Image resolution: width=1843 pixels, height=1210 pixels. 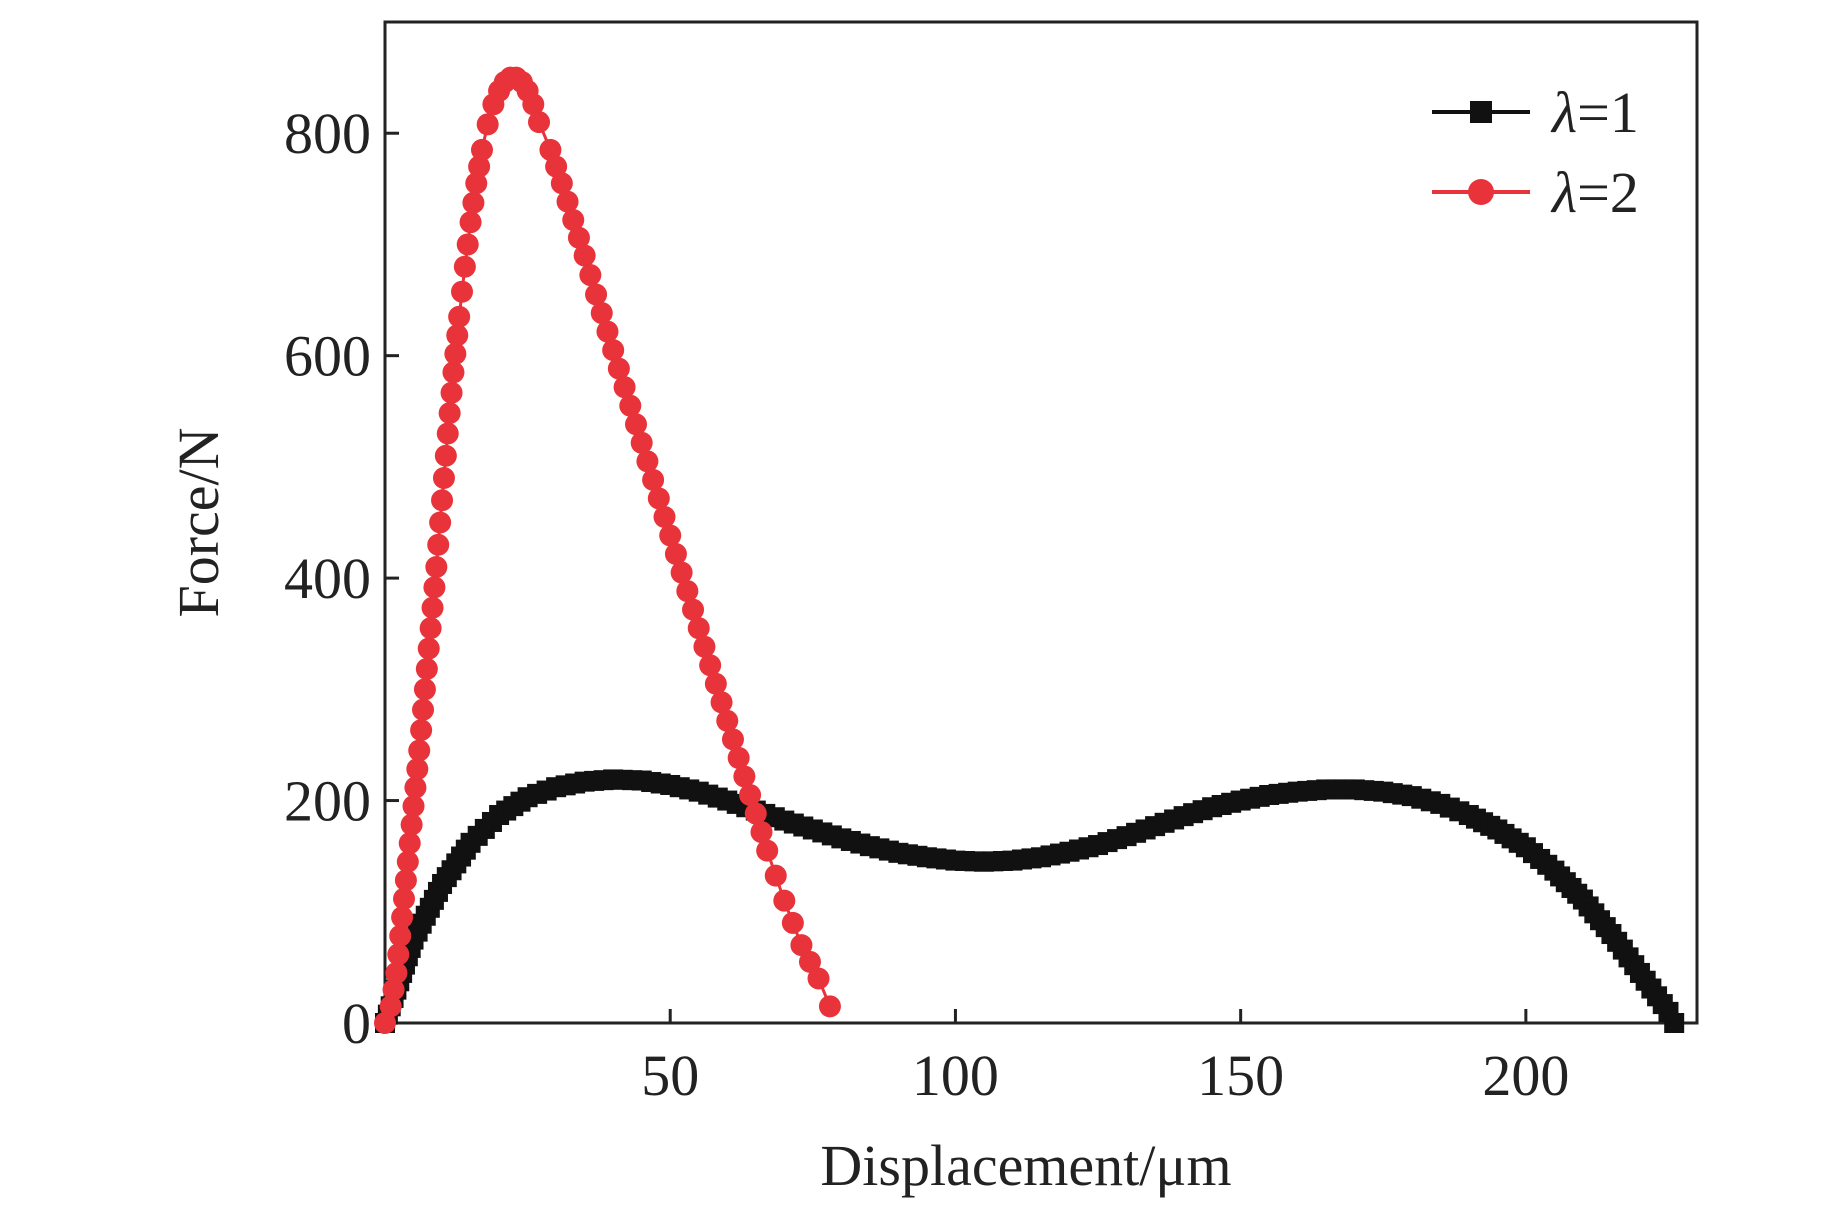 I want to click on y-tick-label-0: 0, so click(x=356, y=1023).